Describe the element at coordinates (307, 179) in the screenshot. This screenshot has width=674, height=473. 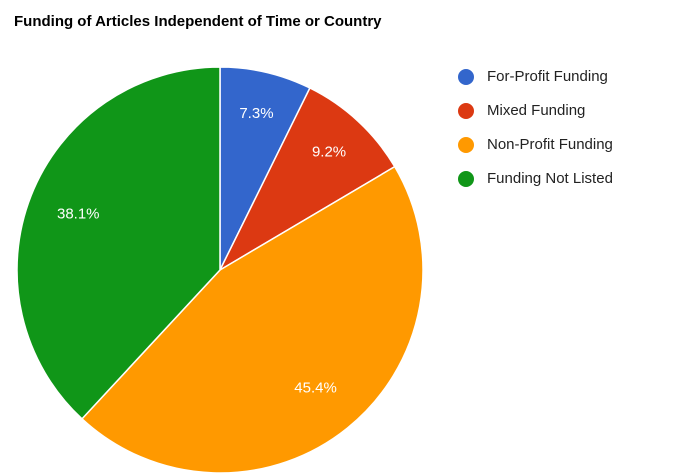
I see `pie-slice` at that location.